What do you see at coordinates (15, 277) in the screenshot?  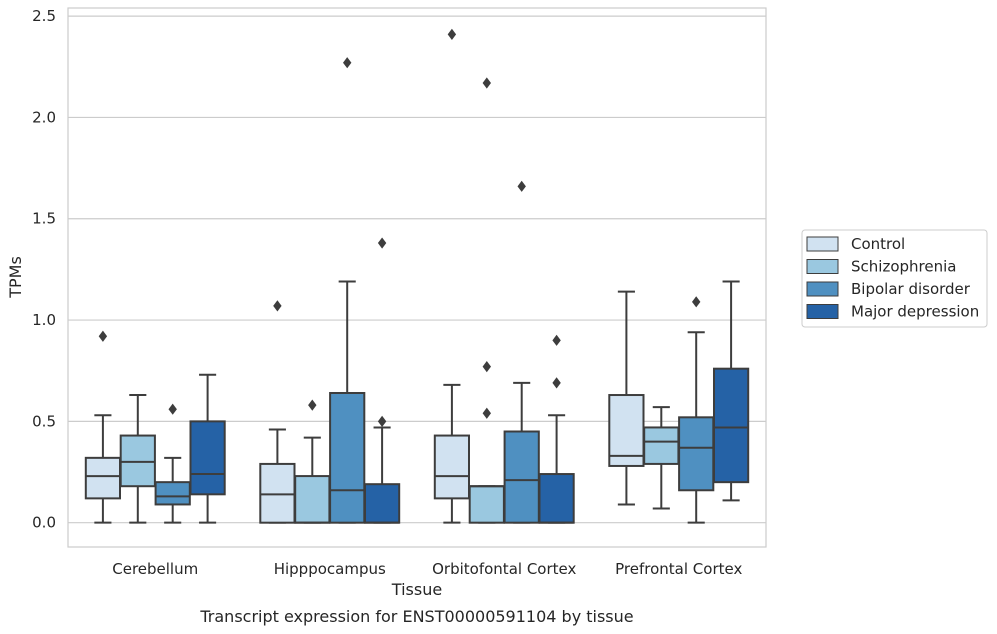 I see `y-axis-title: TPMs` at bounding box center [15, 277].